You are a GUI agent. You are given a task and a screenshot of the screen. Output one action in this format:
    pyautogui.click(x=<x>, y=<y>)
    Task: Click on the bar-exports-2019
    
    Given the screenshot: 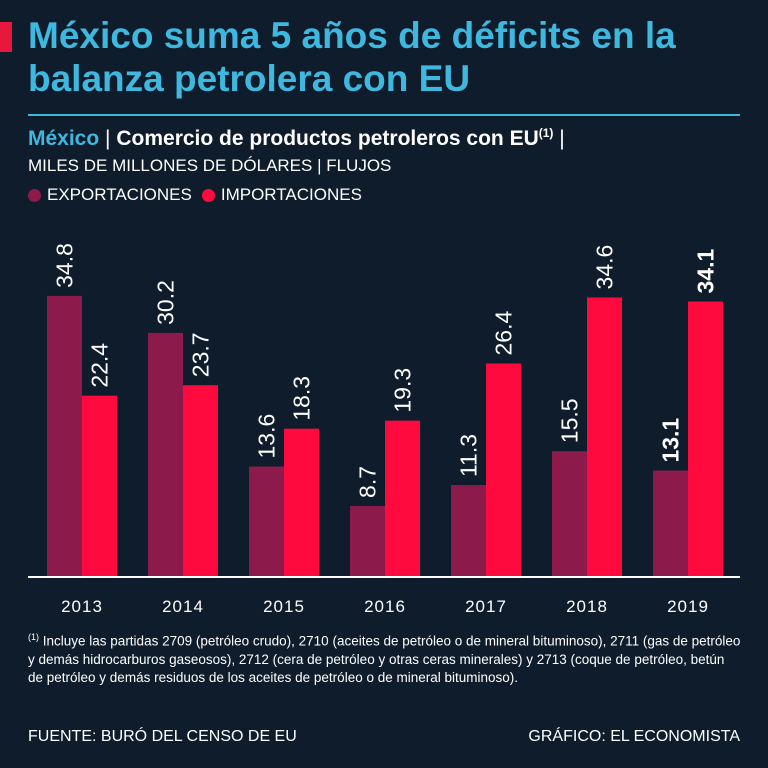 What is the action you would take?
    pyautogui.click(x=670, y=523)
    